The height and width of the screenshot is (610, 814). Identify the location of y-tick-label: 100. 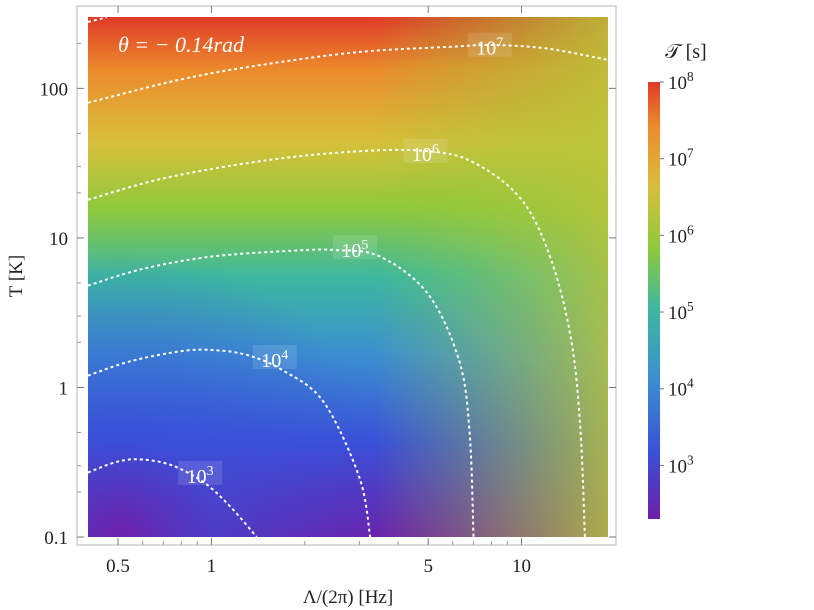
(54, 89).